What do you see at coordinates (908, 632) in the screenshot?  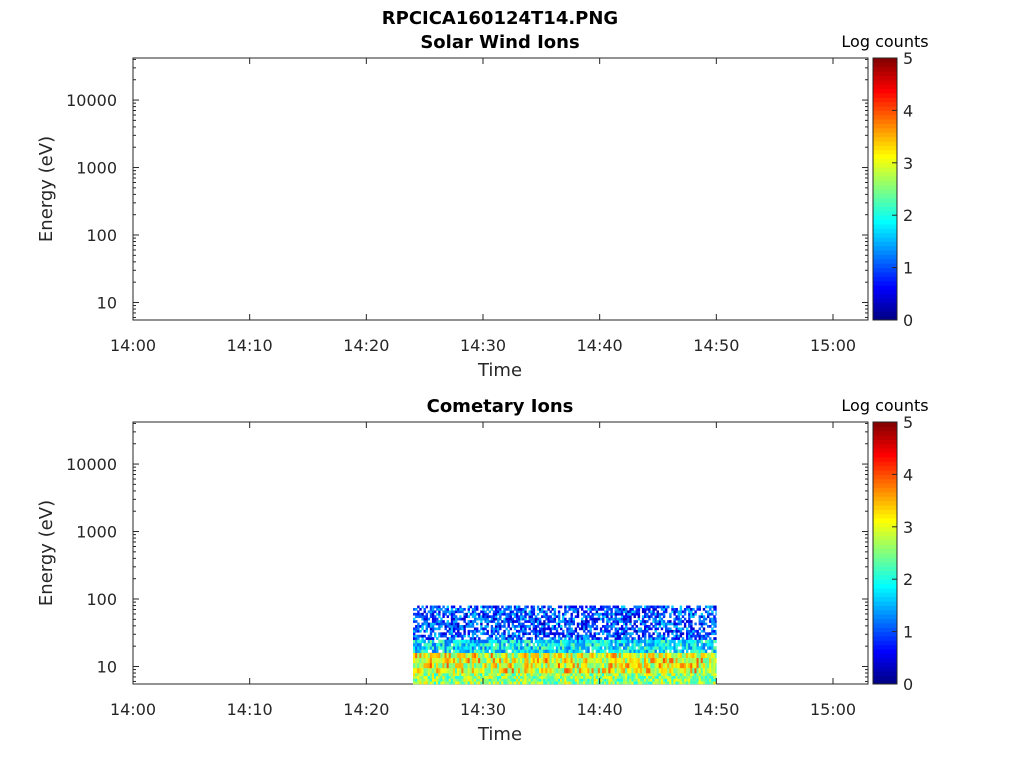 I see `colorbar-tick-label: 1` at bounding box center [908, 632].